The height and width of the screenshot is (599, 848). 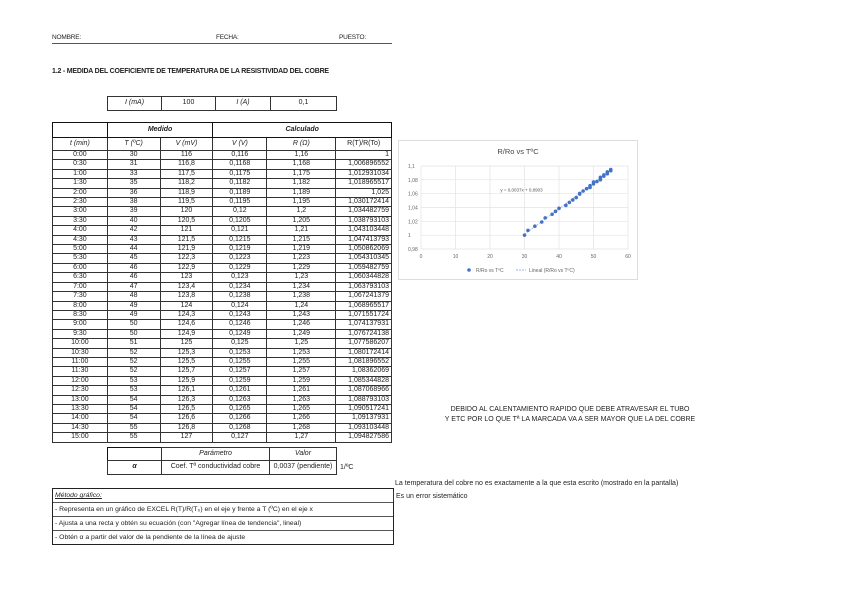 I want to click on column-header: R (Ω), so click(x=301, y=144).